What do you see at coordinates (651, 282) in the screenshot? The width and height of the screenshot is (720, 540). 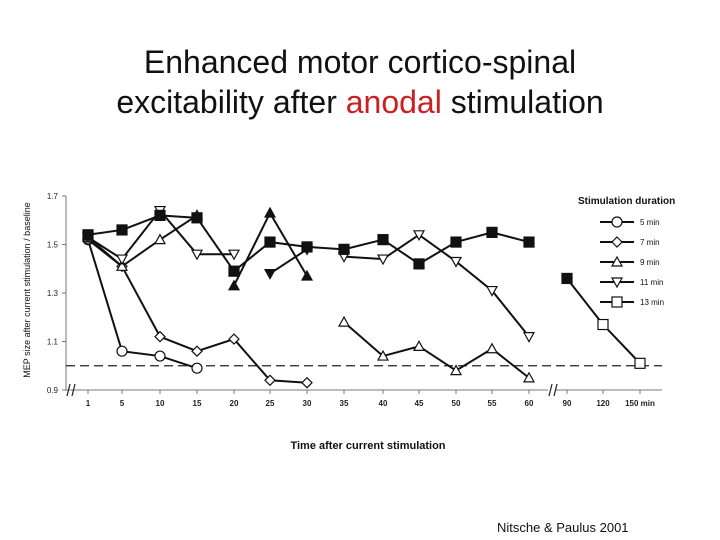 I see `legend-label: 11 min` at bounding box center [651, 282].